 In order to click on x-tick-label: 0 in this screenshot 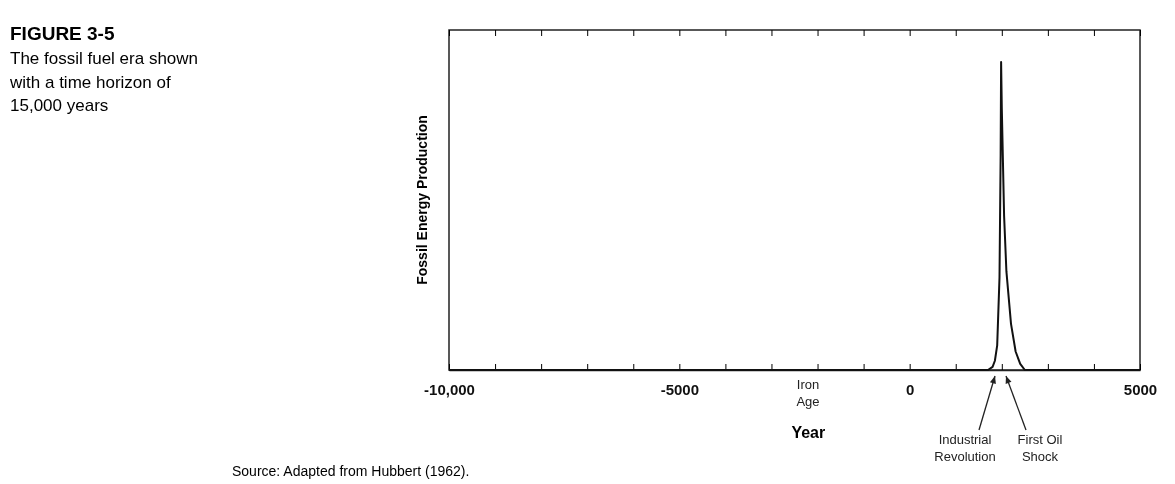, I will do `click(910, 389)`.